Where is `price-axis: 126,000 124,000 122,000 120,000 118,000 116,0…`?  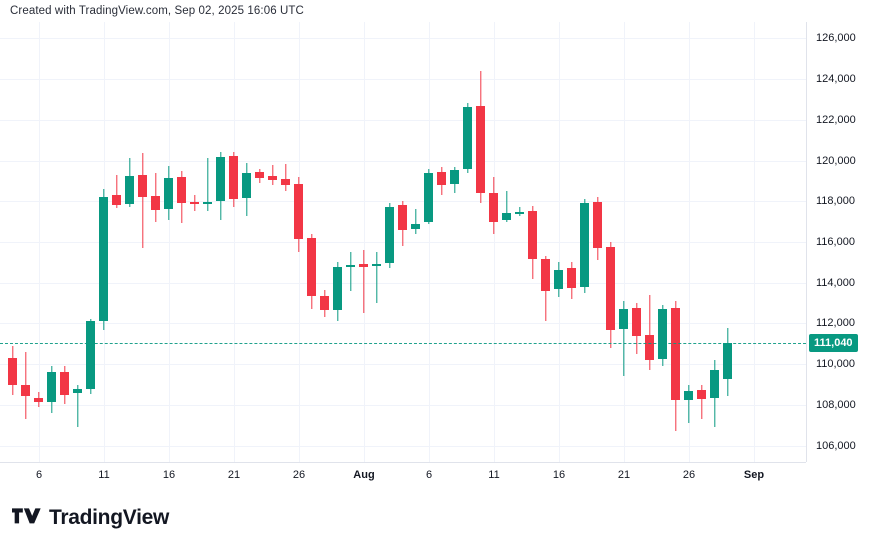
price-axis: 126,000 124,000 122,000 120,000 118,000 116,0… is located at coordinates (838, 242).